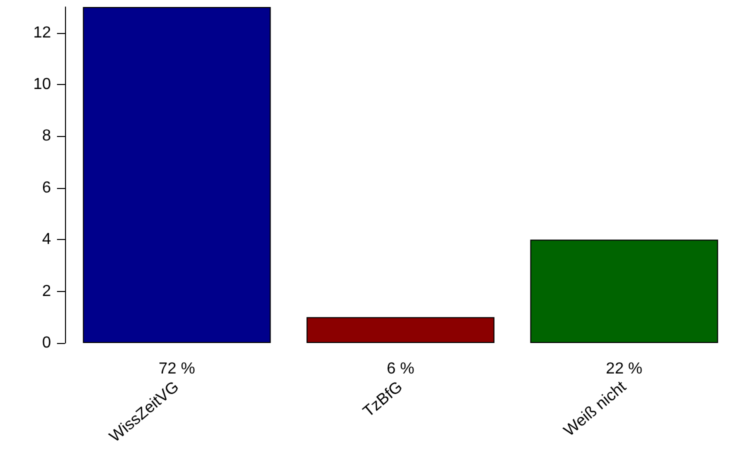  I want to click on y-tick-label: 8, so click(47, 136).